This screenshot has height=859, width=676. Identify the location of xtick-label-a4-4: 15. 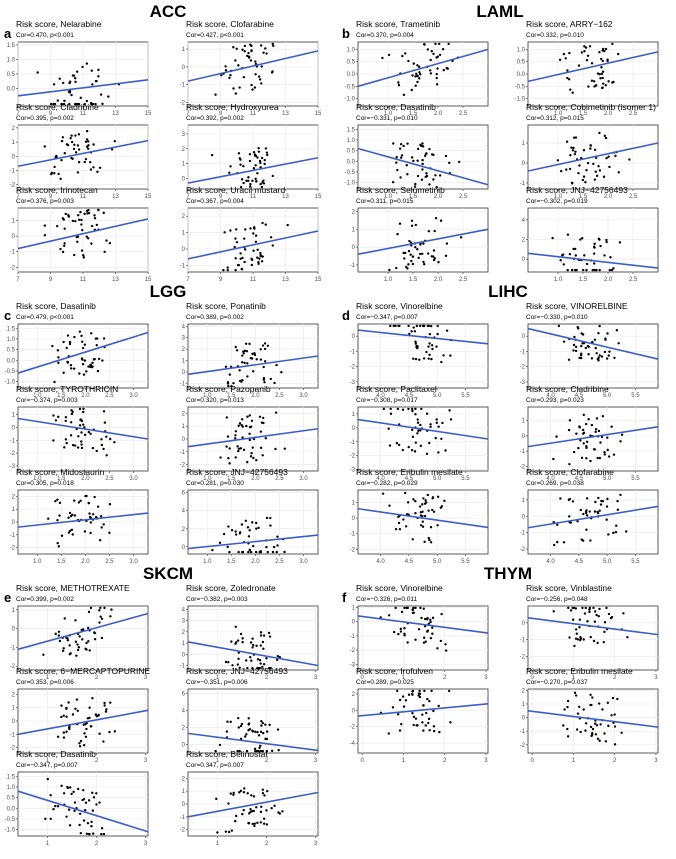
(318, 197).